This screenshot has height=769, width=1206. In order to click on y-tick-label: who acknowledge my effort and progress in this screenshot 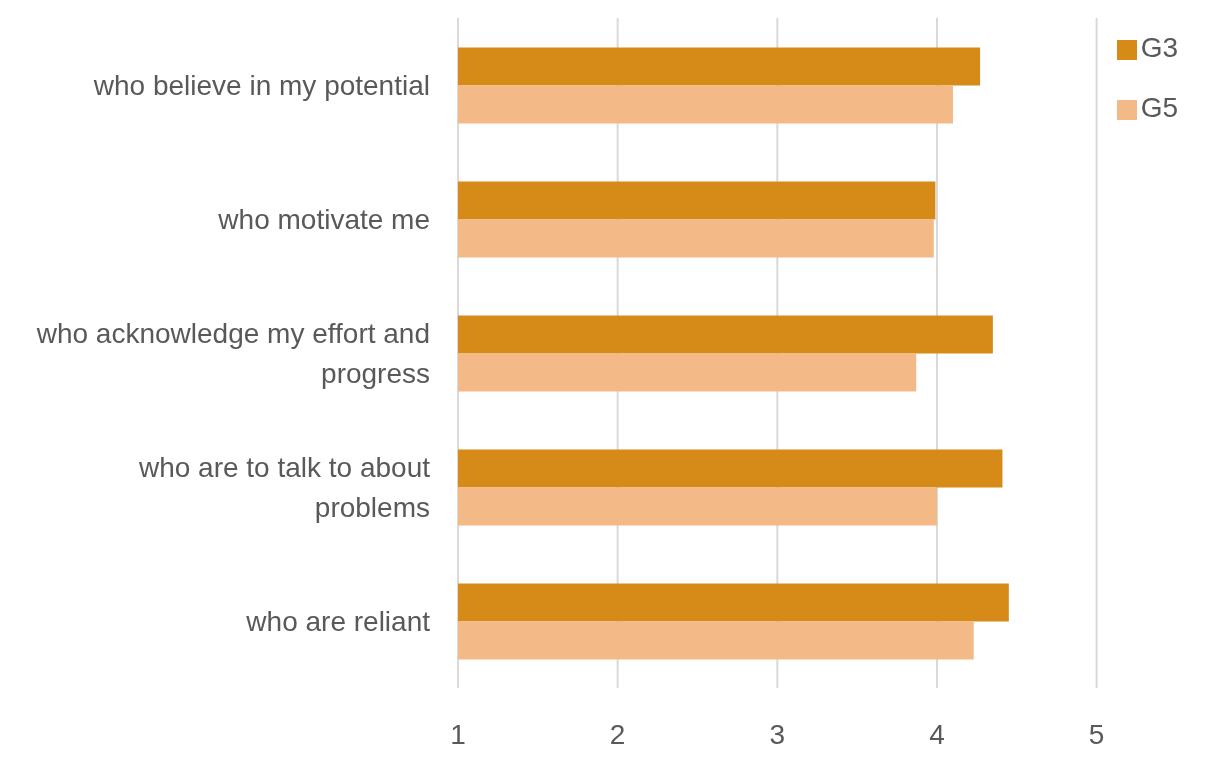, I will do `click(232, 353)`.